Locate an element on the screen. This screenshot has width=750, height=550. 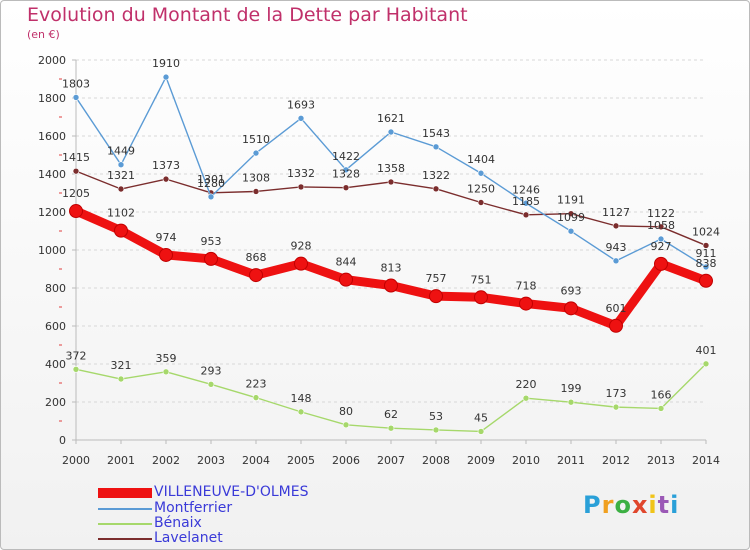
data-label: 974 is located at coordinates (166, 237).